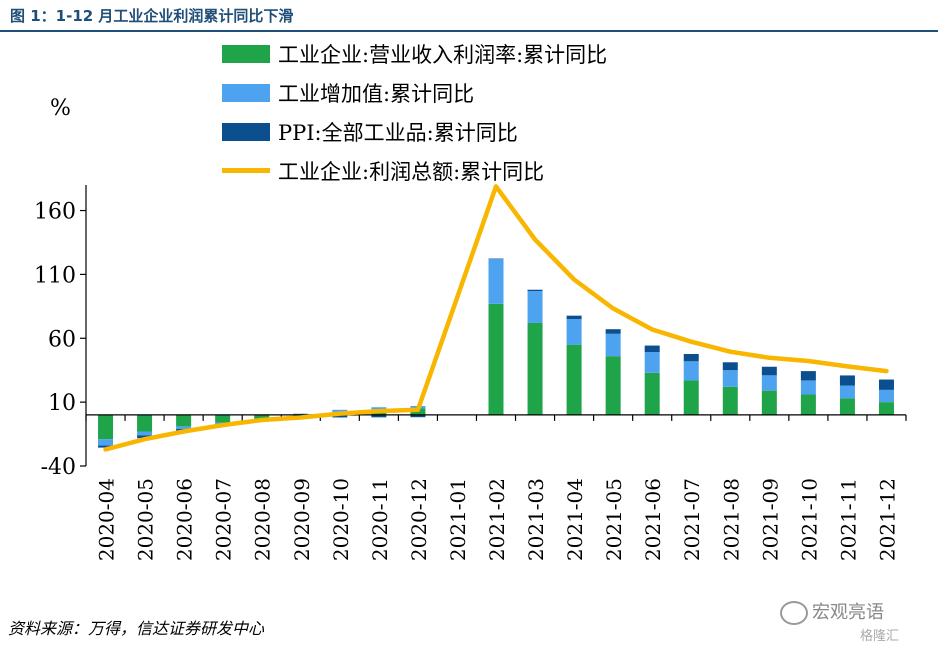 Image resolution: width=938 pixels, height=652 pixels. Describe the element at coordinates (246, 53) in the screenshot. I see `legend-swatch-revenue-margin` at that location.